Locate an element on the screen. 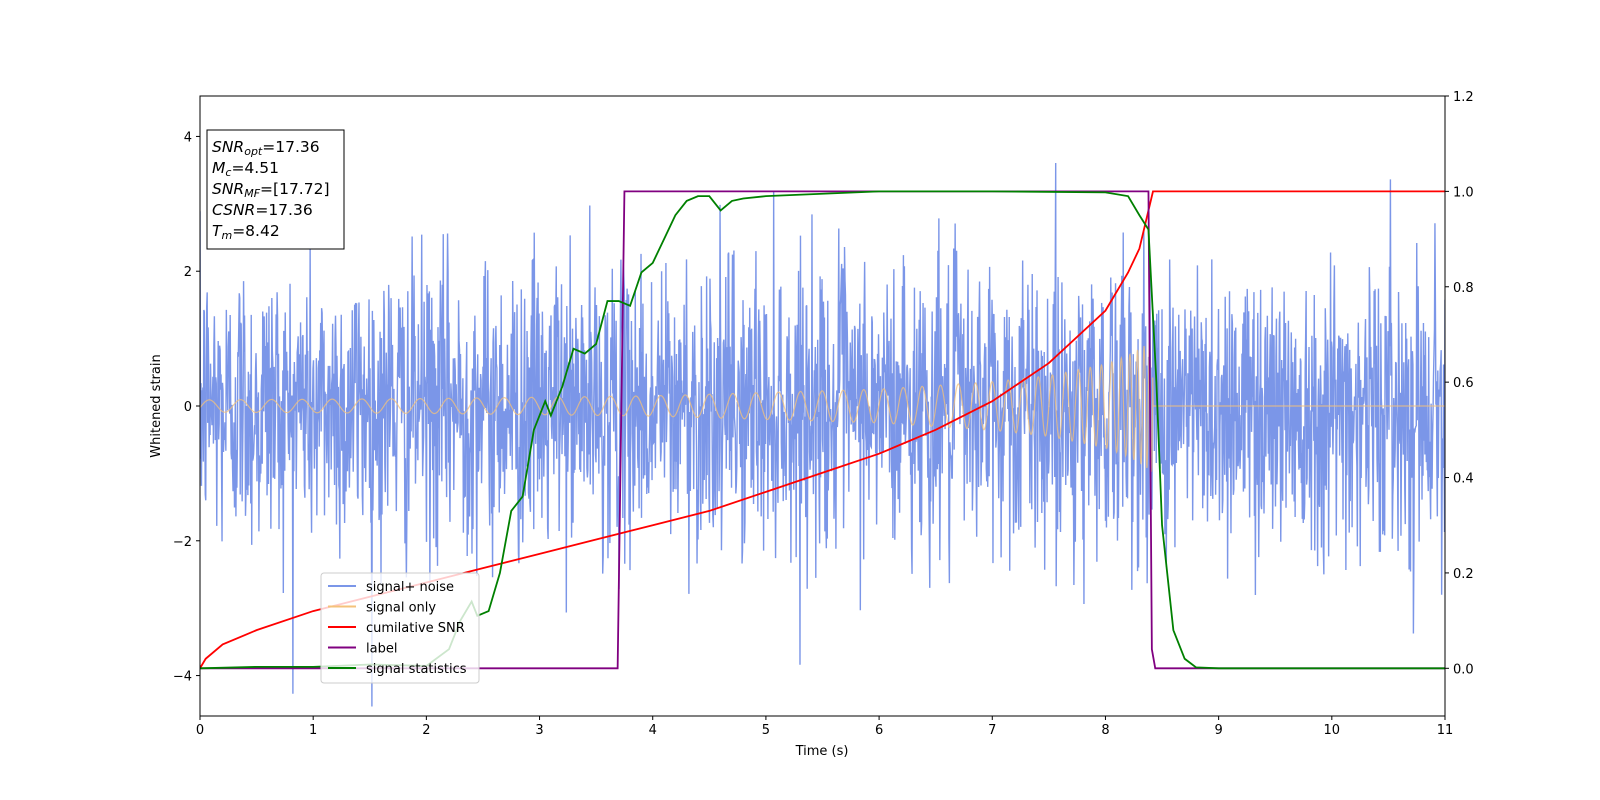 The width and height of the screenshot is (1600, 800). stats-line: Tm=8.42 is located at coordinates (246, 232).